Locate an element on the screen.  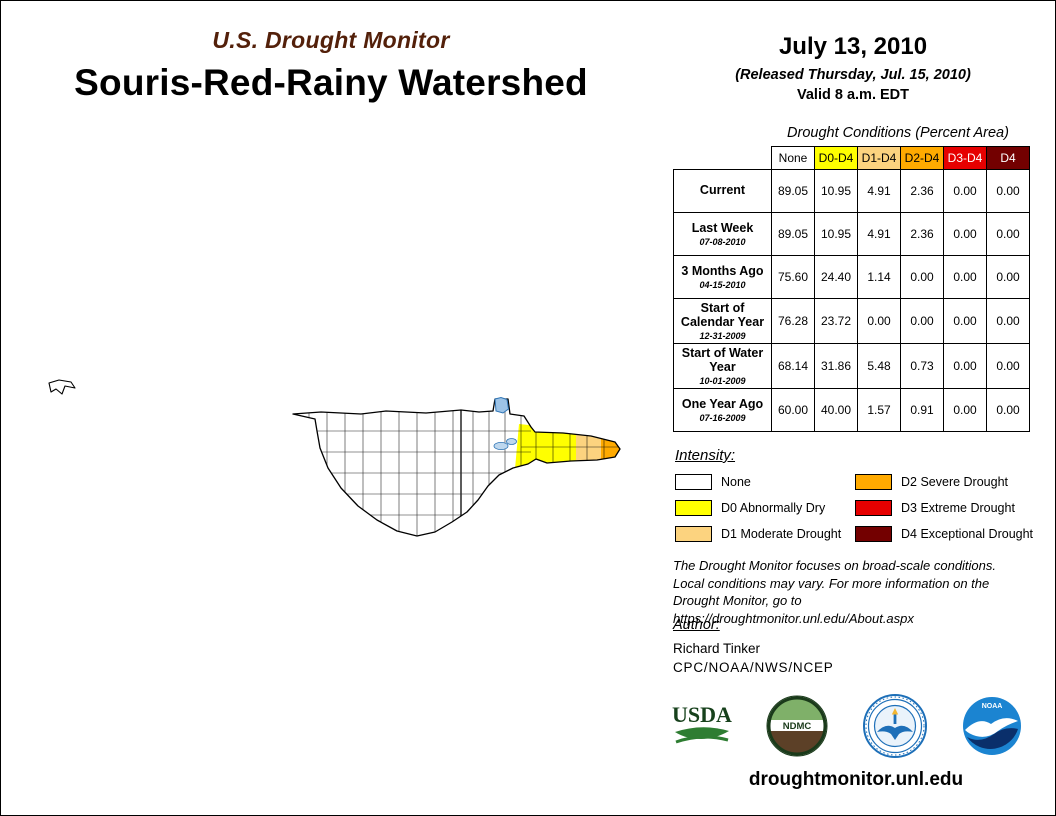
value-cell: 4.91 is located at coordinates (879, 234).